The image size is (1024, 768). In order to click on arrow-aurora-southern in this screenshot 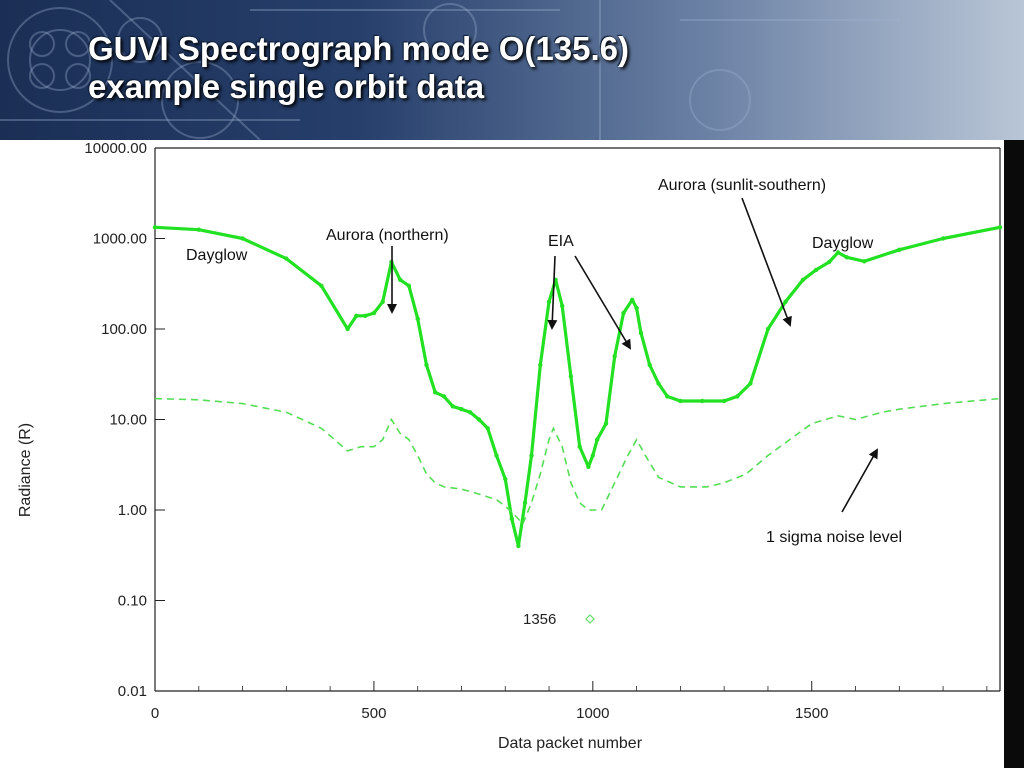, I will do `click(766, 262)`.